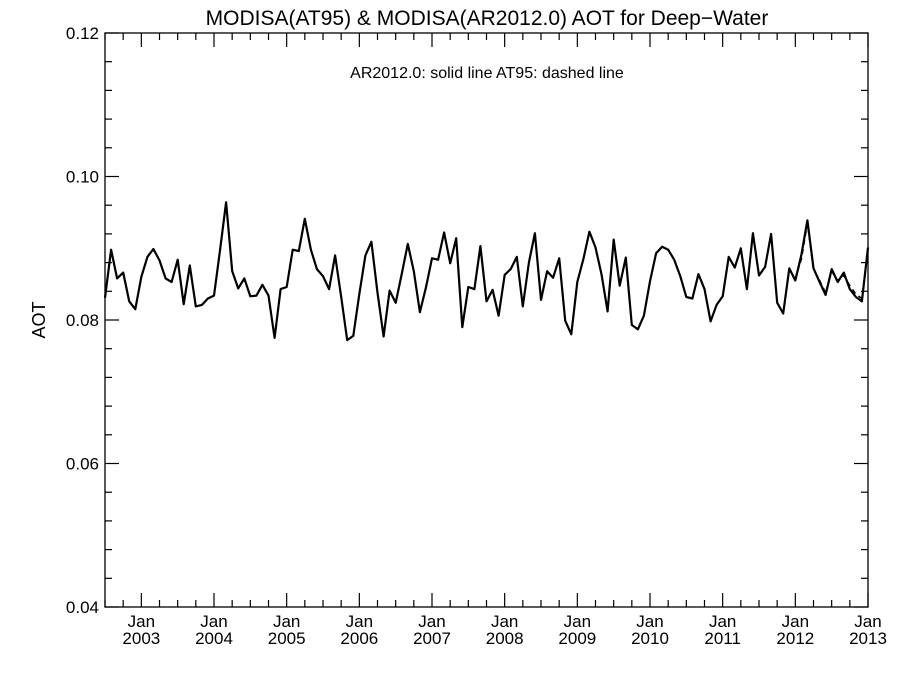 The width and height of the screenshot is (900, 675). Describe the element at coordinates (795, 638) in the screenshot. I see `x-tick-label-year: 2012` at that location.